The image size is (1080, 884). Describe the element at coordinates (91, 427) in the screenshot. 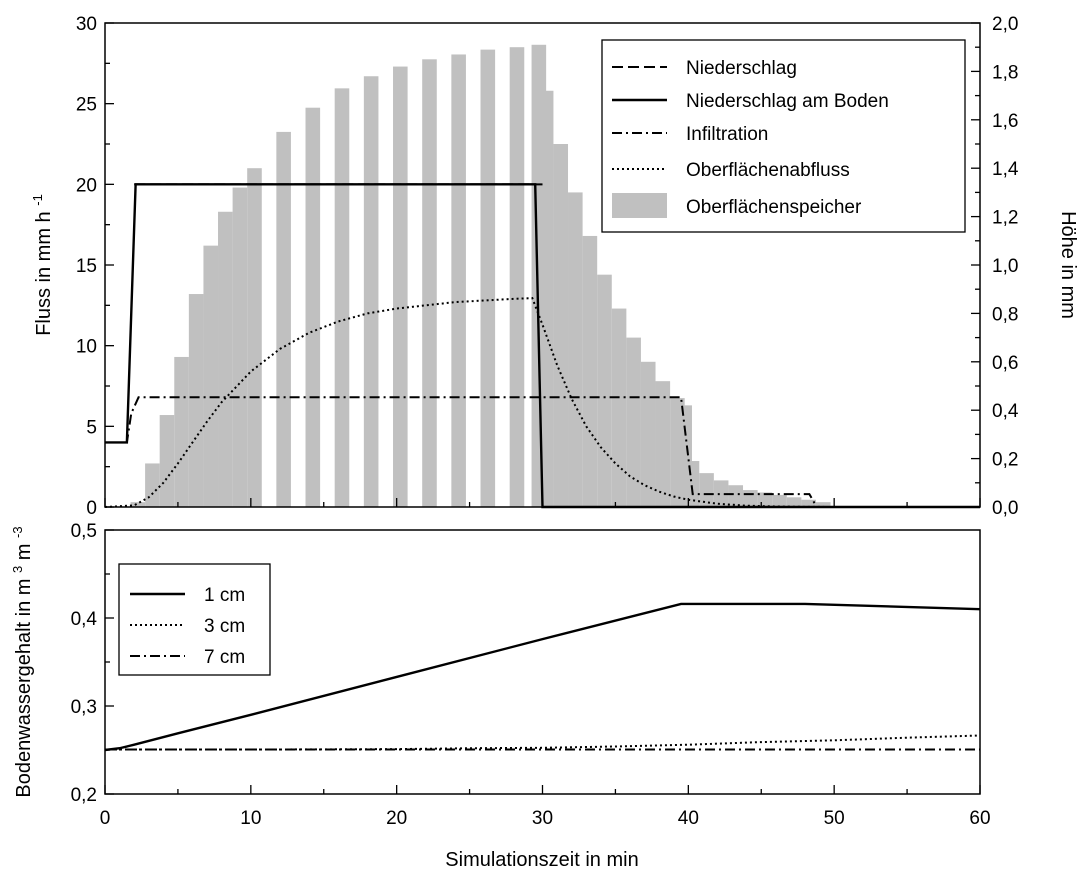

I see `top-y-tick-label: 5` at that location.